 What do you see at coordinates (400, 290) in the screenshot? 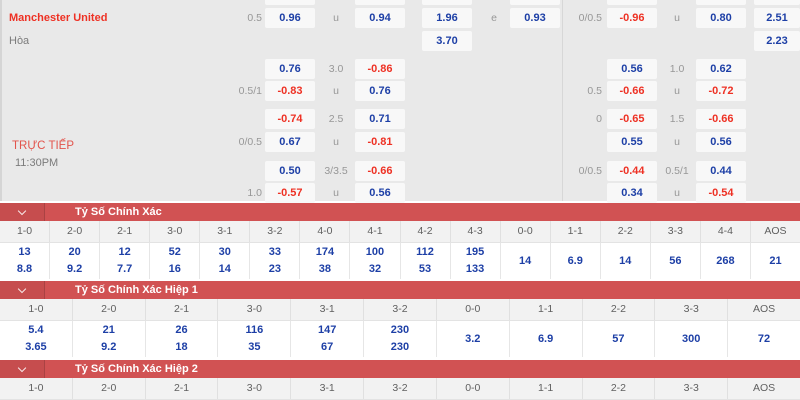
I see `section-header-bar: Tỷ Số Chính Xác Hiệp 1` at bounding box center [400, 290].